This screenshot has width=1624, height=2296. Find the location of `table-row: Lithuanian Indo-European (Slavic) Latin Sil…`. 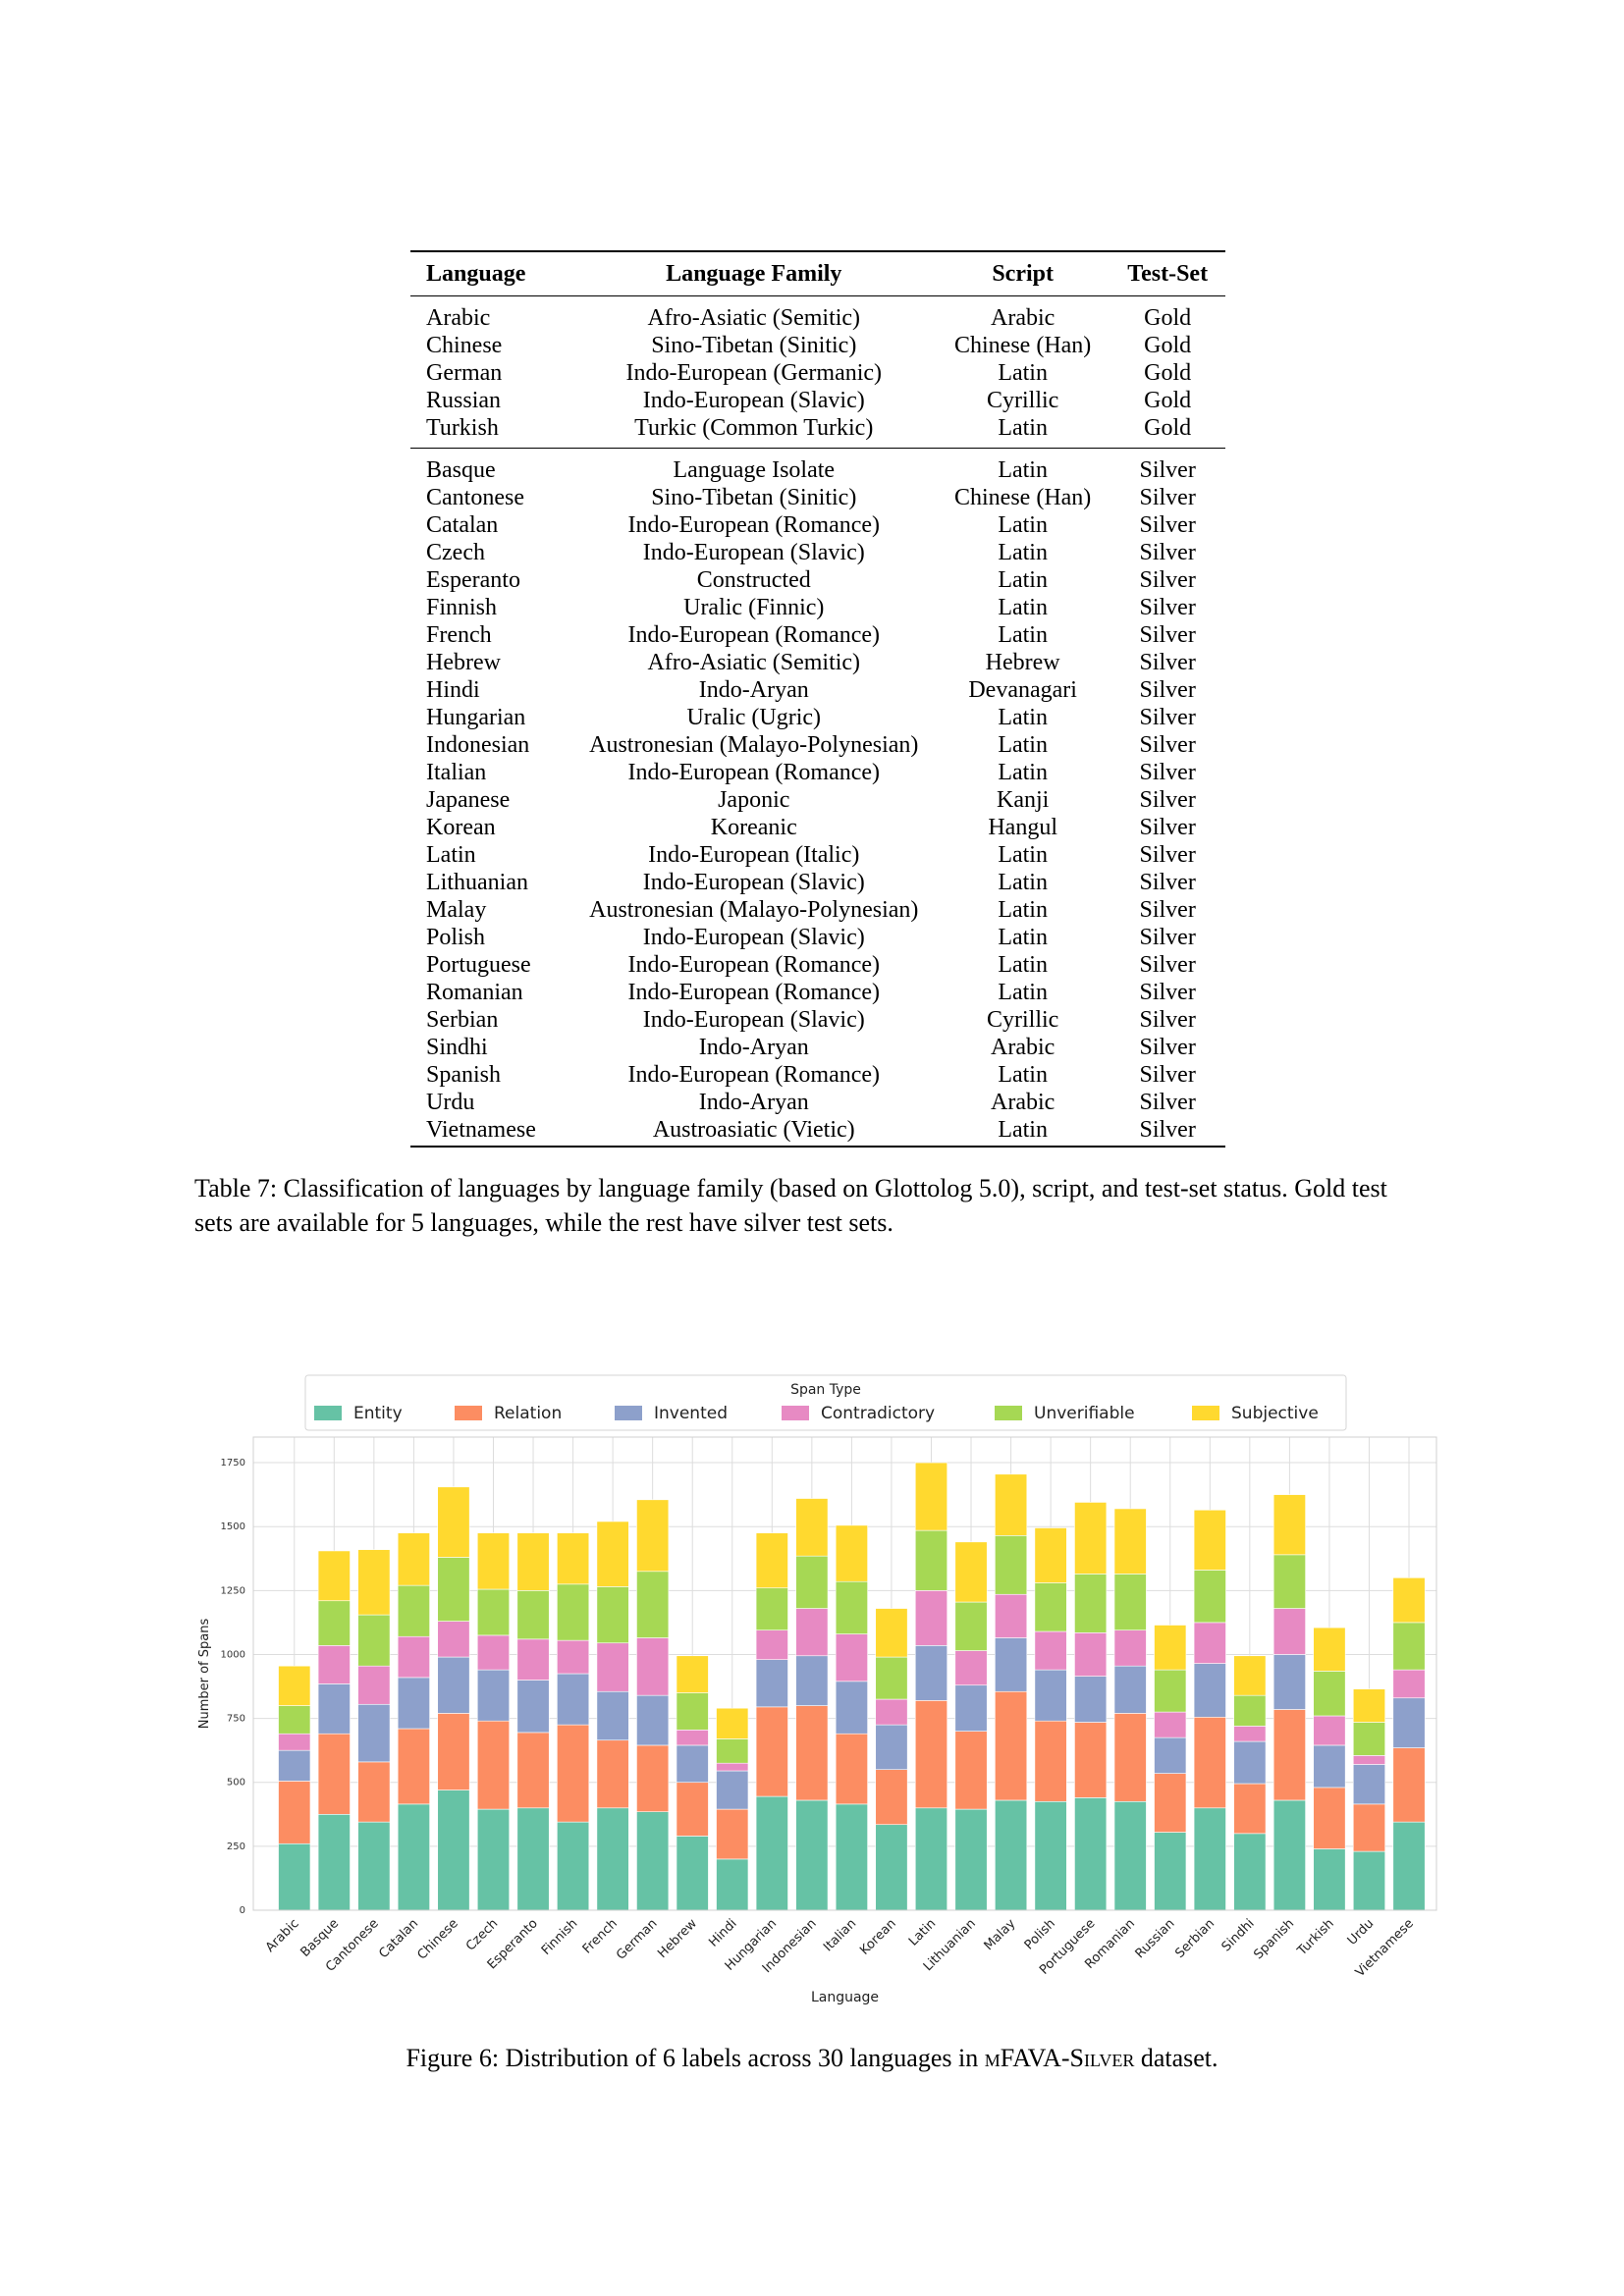

table-row: Lithuanian Indo-European (Slavic) Latin Sil… is located at coordinates (817, 882).